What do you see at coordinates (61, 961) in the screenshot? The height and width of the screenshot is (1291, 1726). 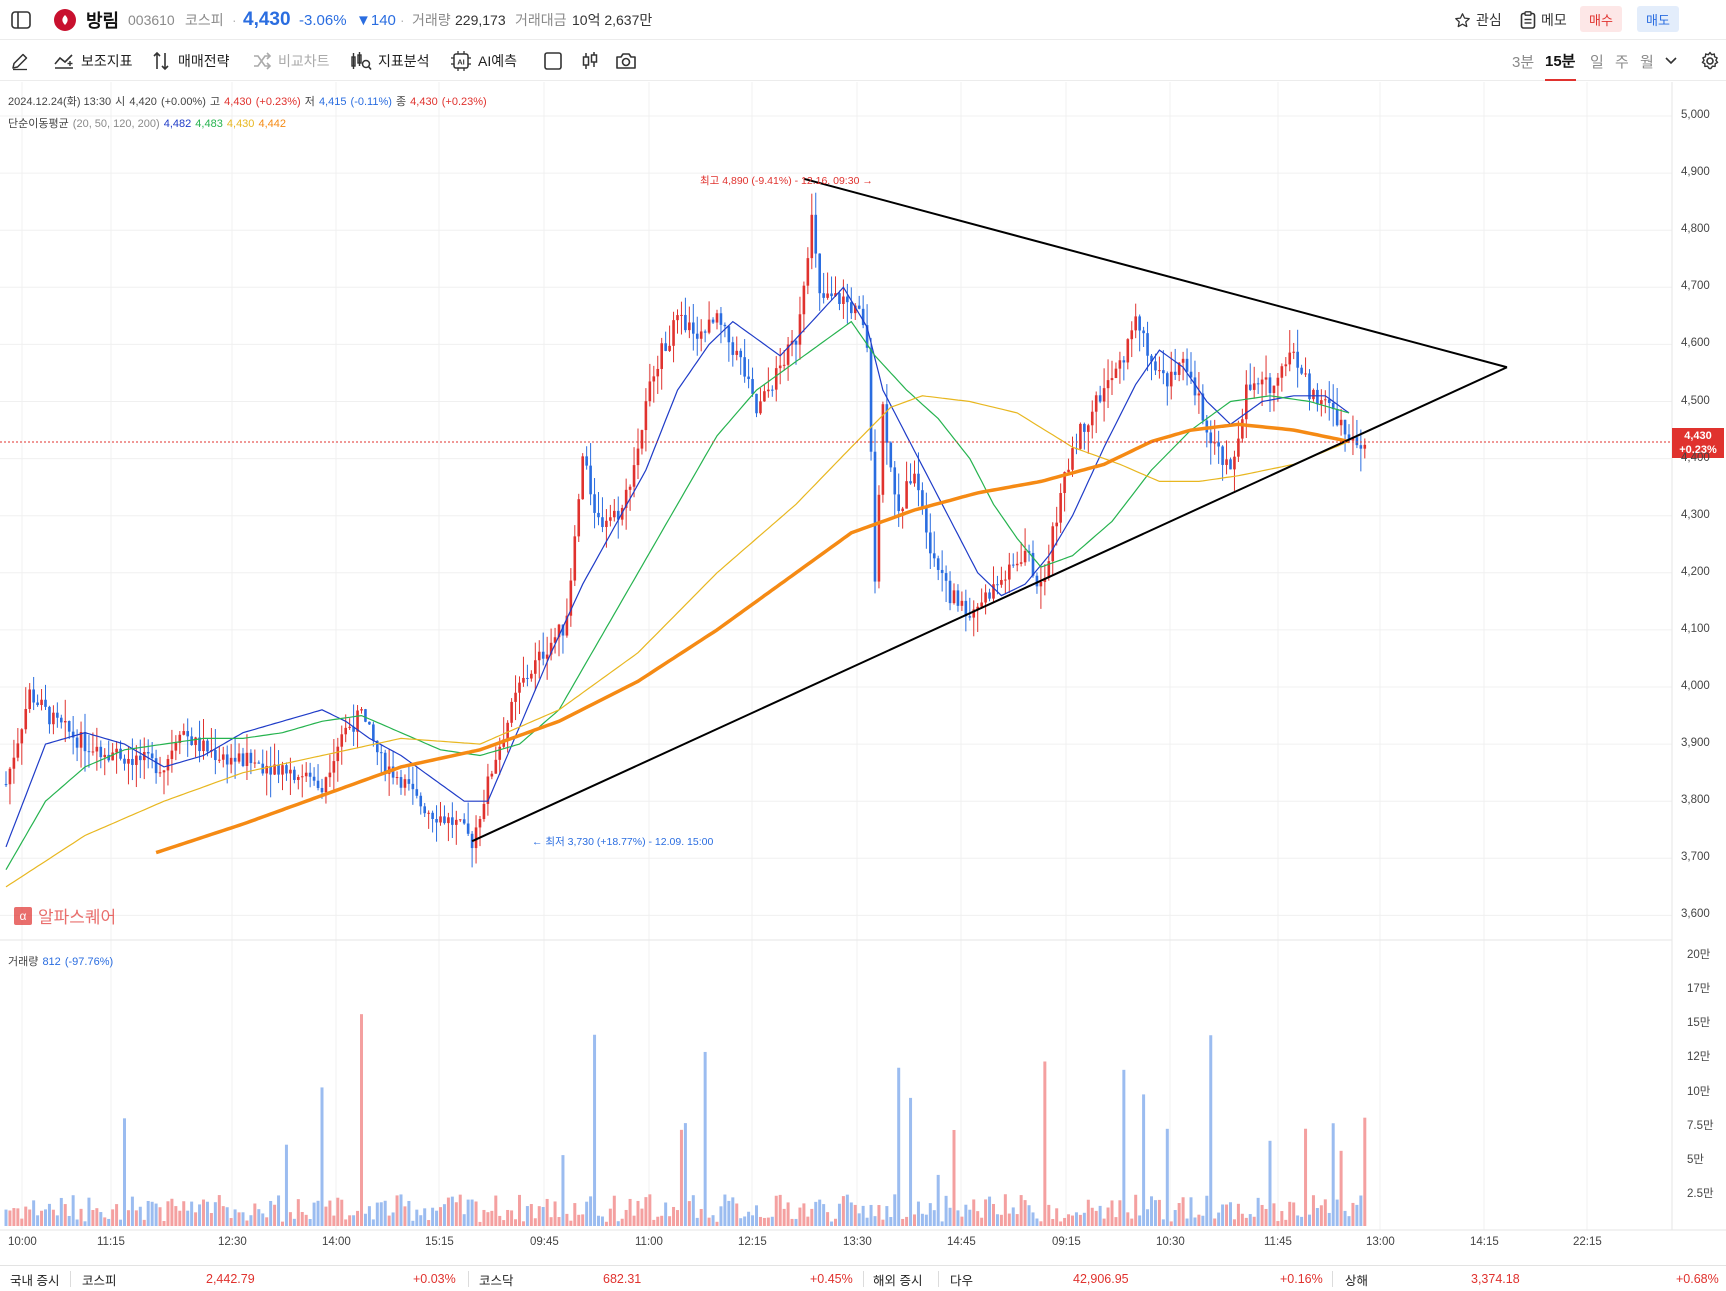 I see `volume-legend: 거래량 812 (-97.76%)` at bounding box center [61, 961].